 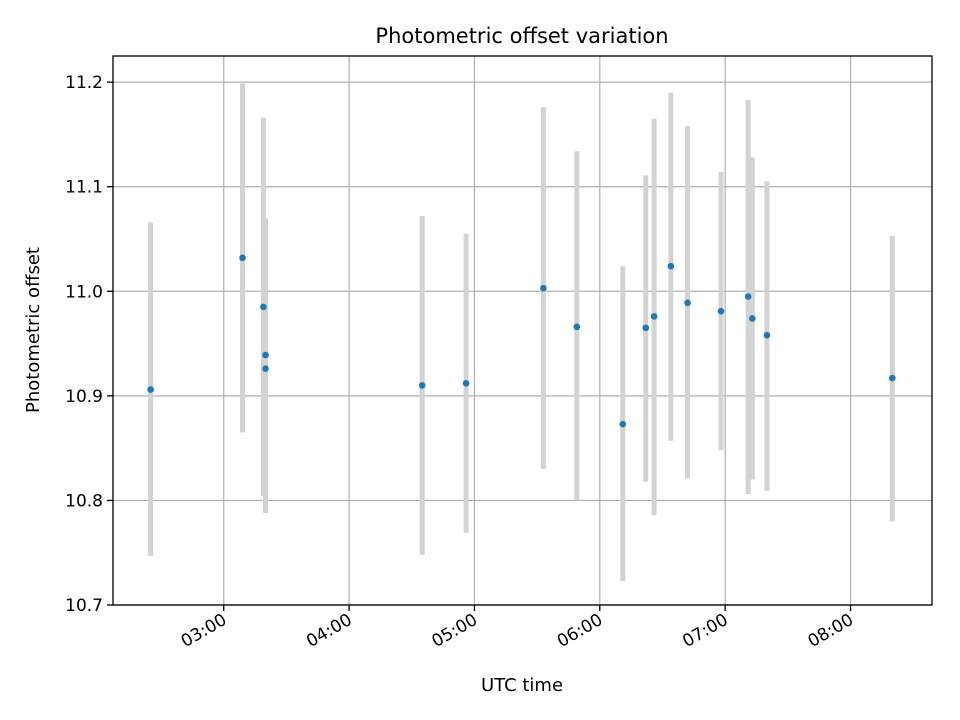 I want to click on y-tick-label: 11.2, so click(x=84, y=83).